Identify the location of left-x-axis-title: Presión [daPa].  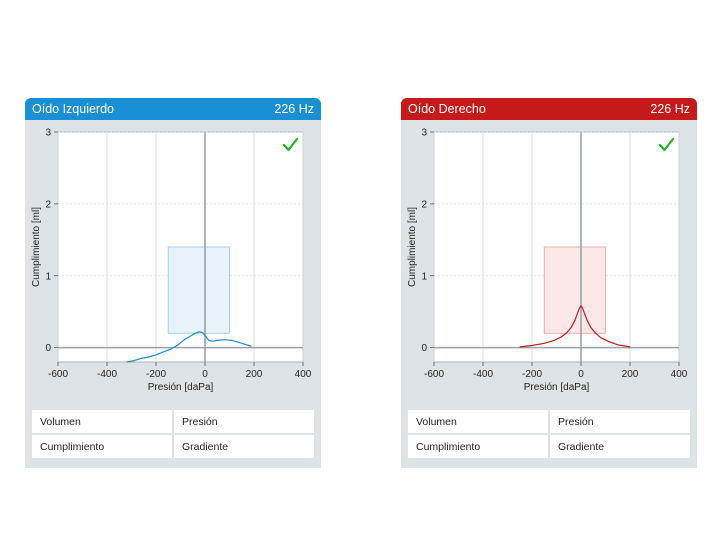
(181, 387).